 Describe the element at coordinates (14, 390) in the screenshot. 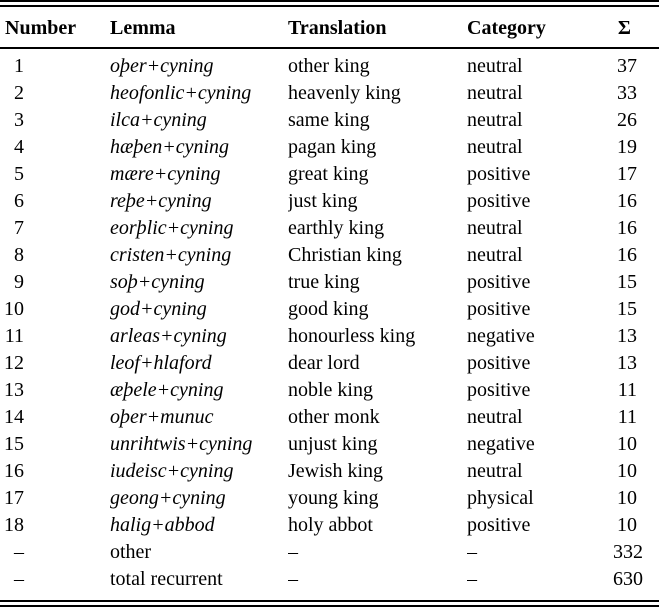

I see `cell-number: 13` at that location.